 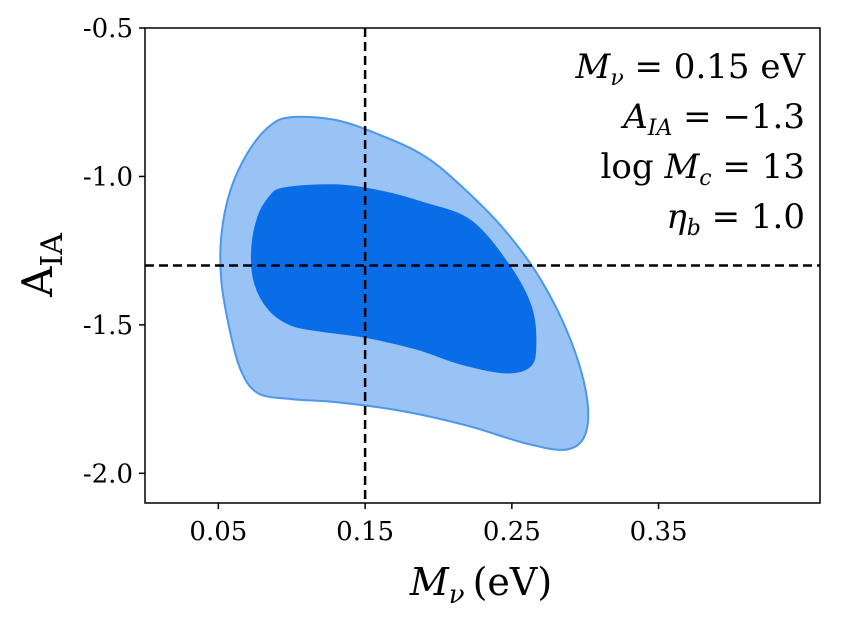 I want to click on x-tick-label: 0.15, so click(x=365, y=532).